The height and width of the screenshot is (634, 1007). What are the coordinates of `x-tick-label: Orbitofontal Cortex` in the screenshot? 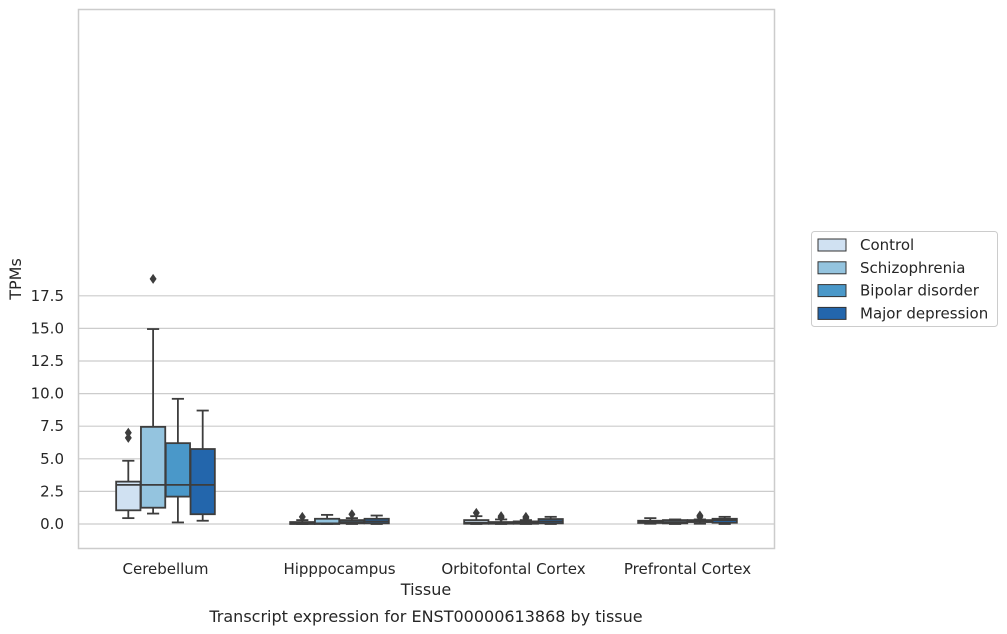 It's located at (513, 569).